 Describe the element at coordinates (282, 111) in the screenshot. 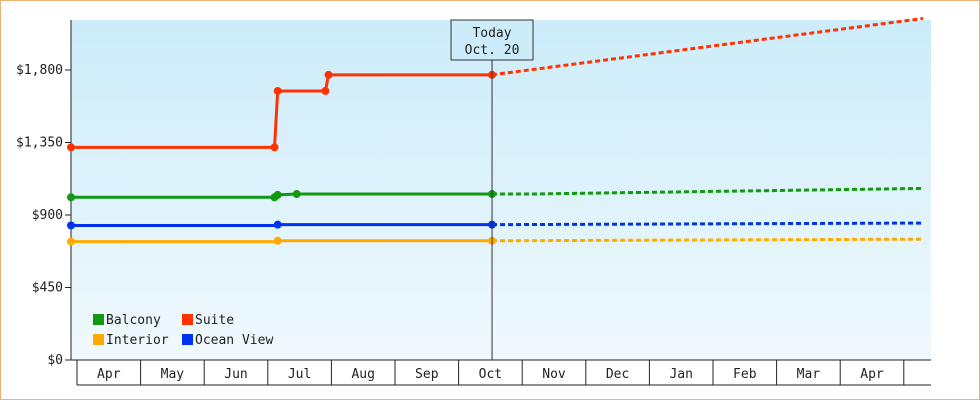

I see `series-line` at that location.